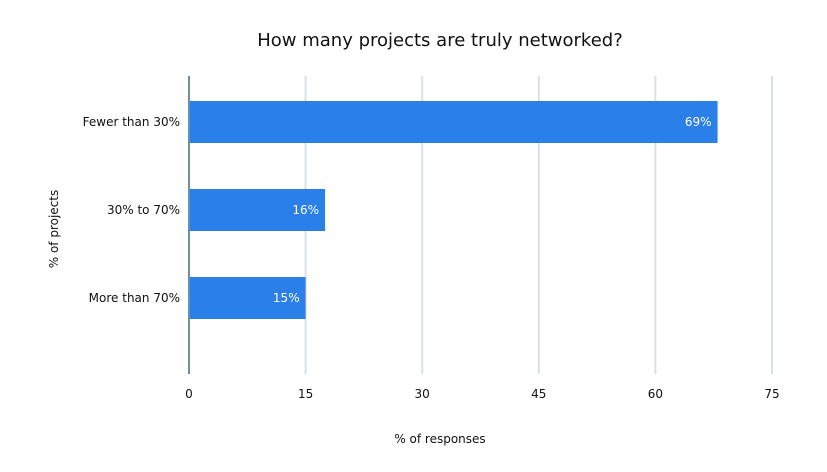  Describe the element at coordinates (482, 394) in the screenshot. I see `x-tick-labels: 0 15 30 45 60 75` at that location.